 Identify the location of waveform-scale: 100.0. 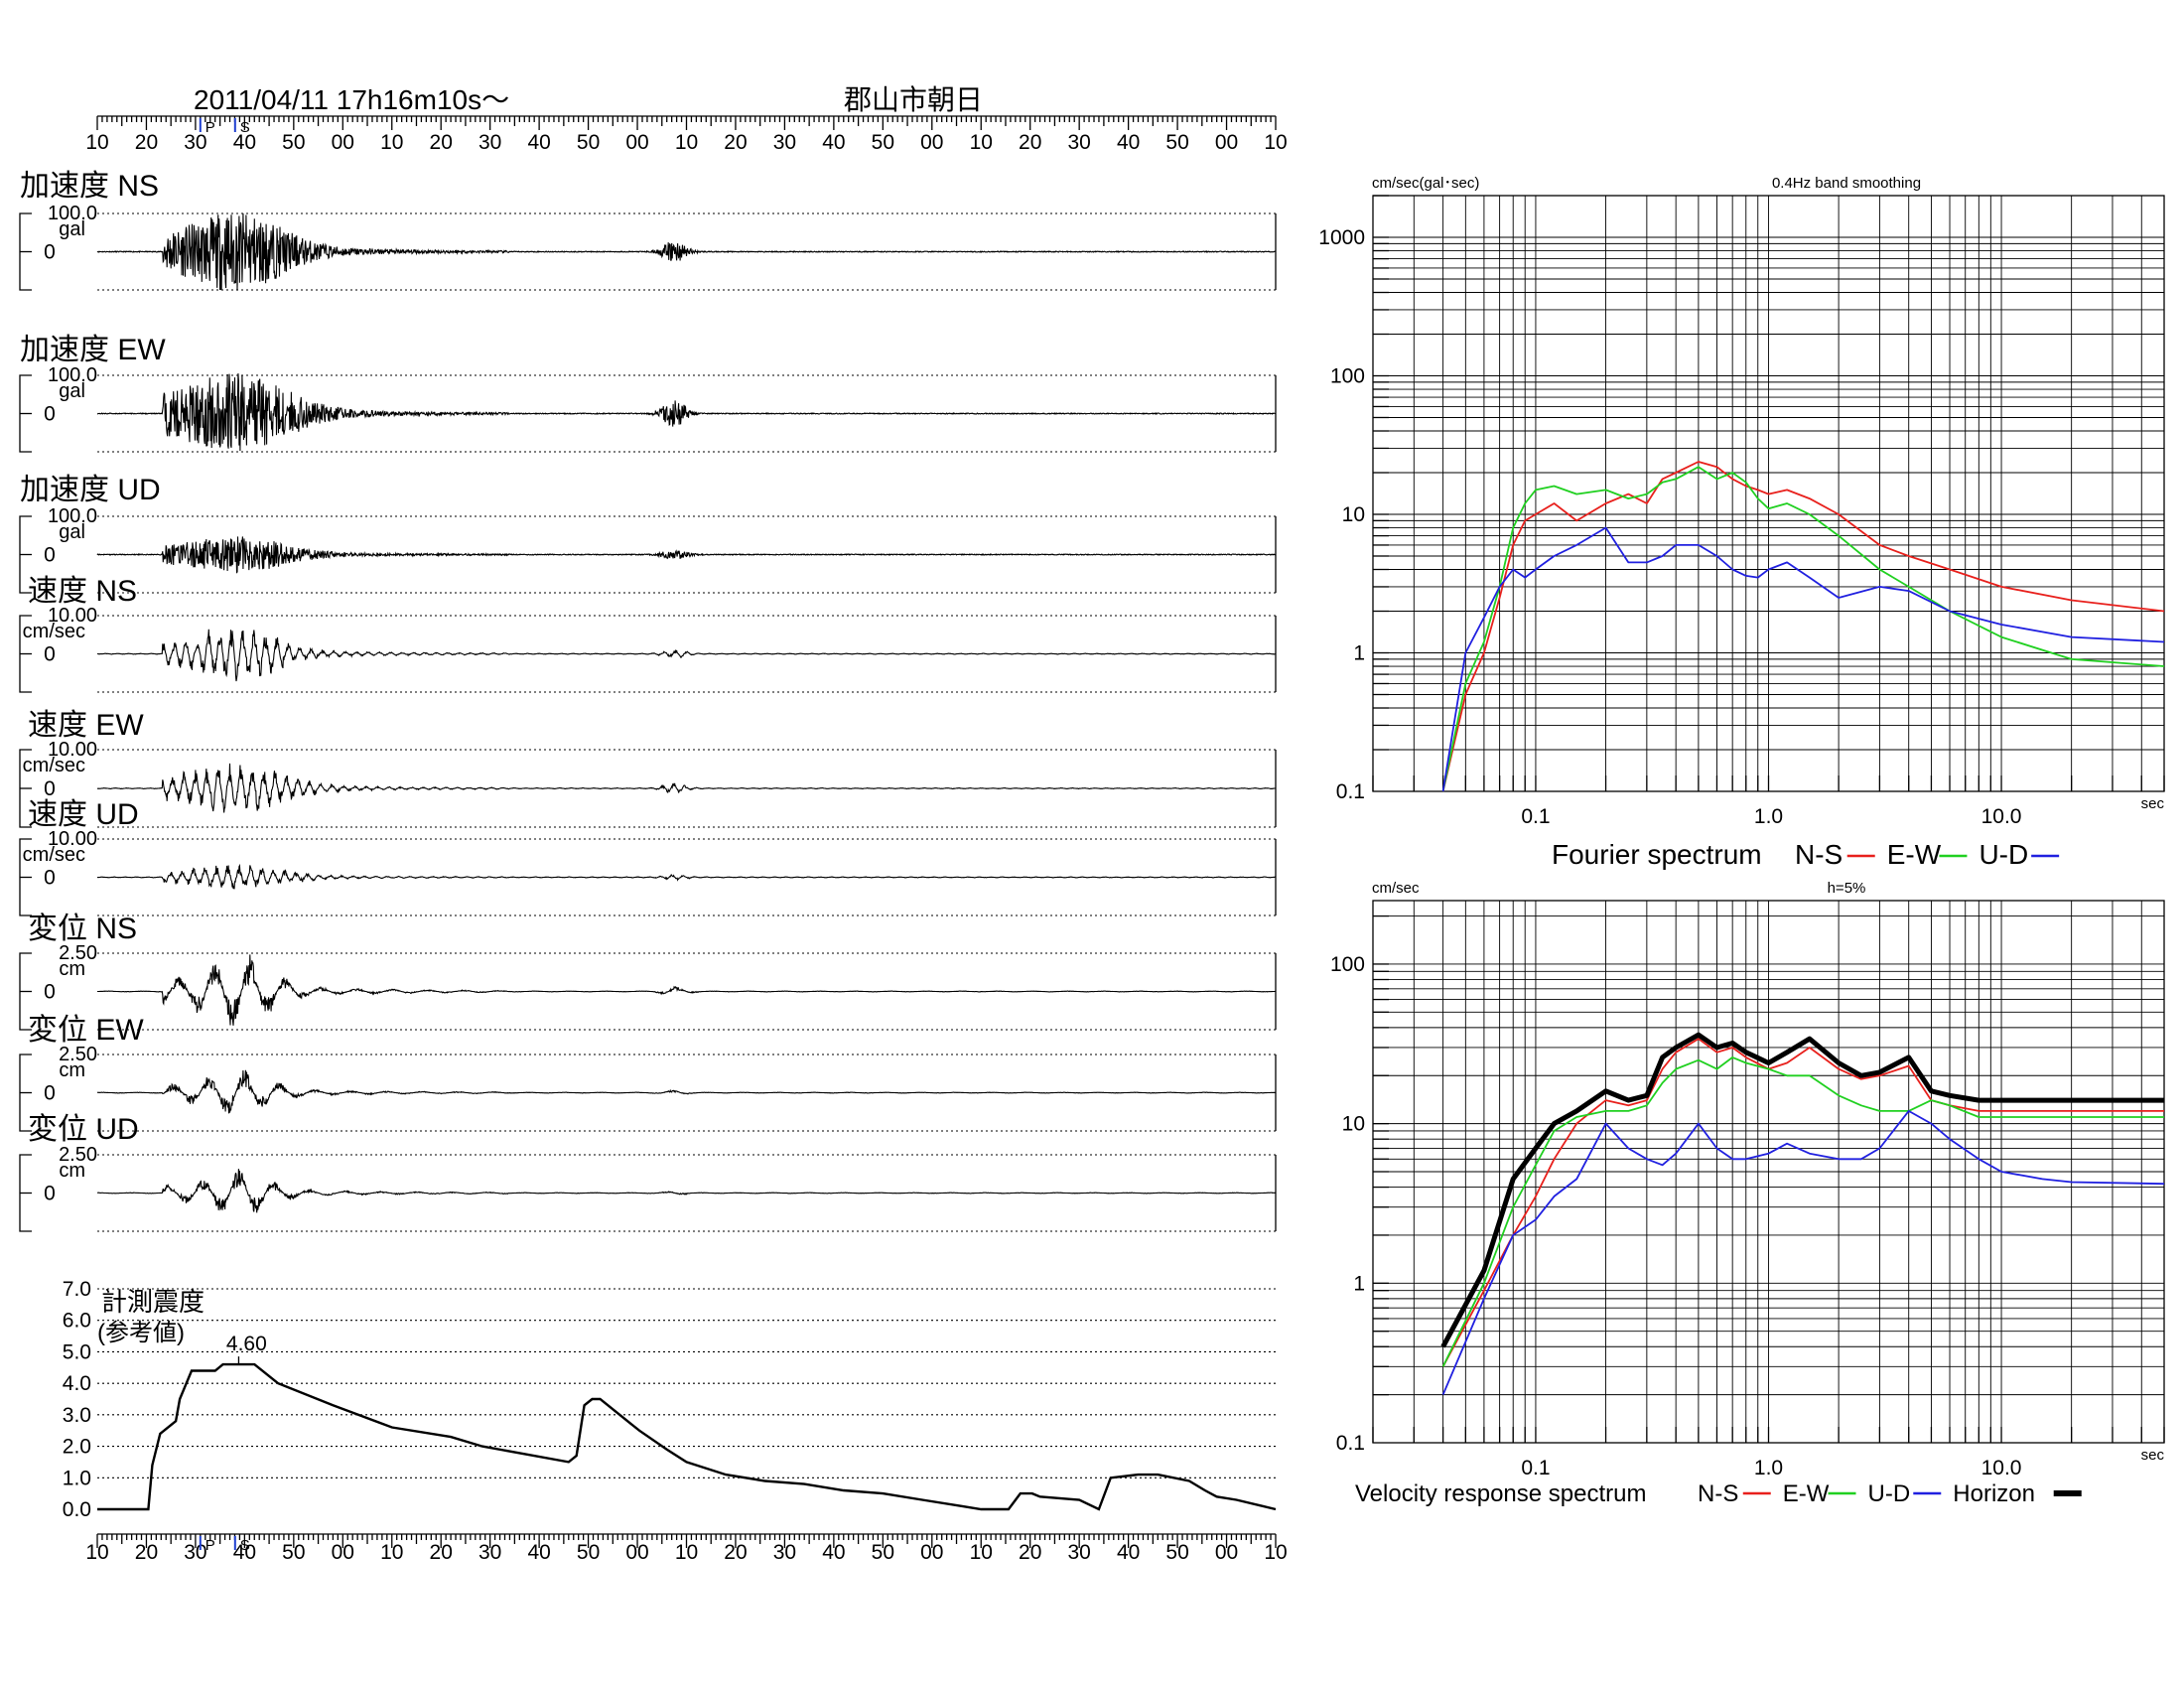
(72, 375).